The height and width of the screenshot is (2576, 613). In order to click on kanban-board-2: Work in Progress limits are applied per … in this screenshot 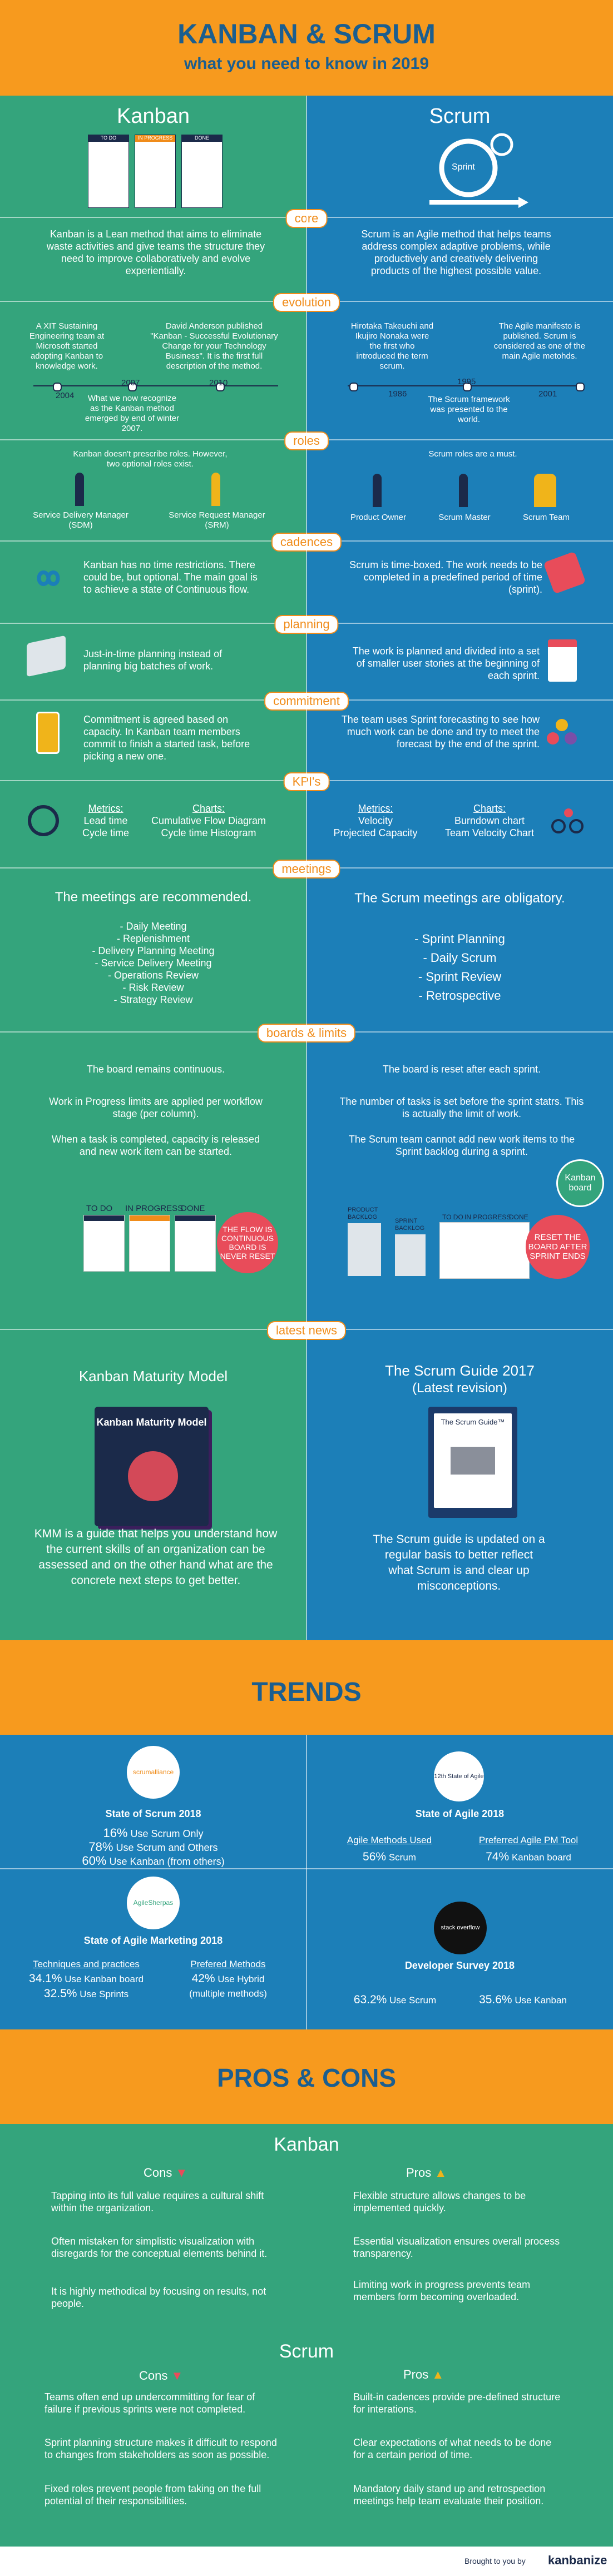, I will do `click(156, 1107)`.